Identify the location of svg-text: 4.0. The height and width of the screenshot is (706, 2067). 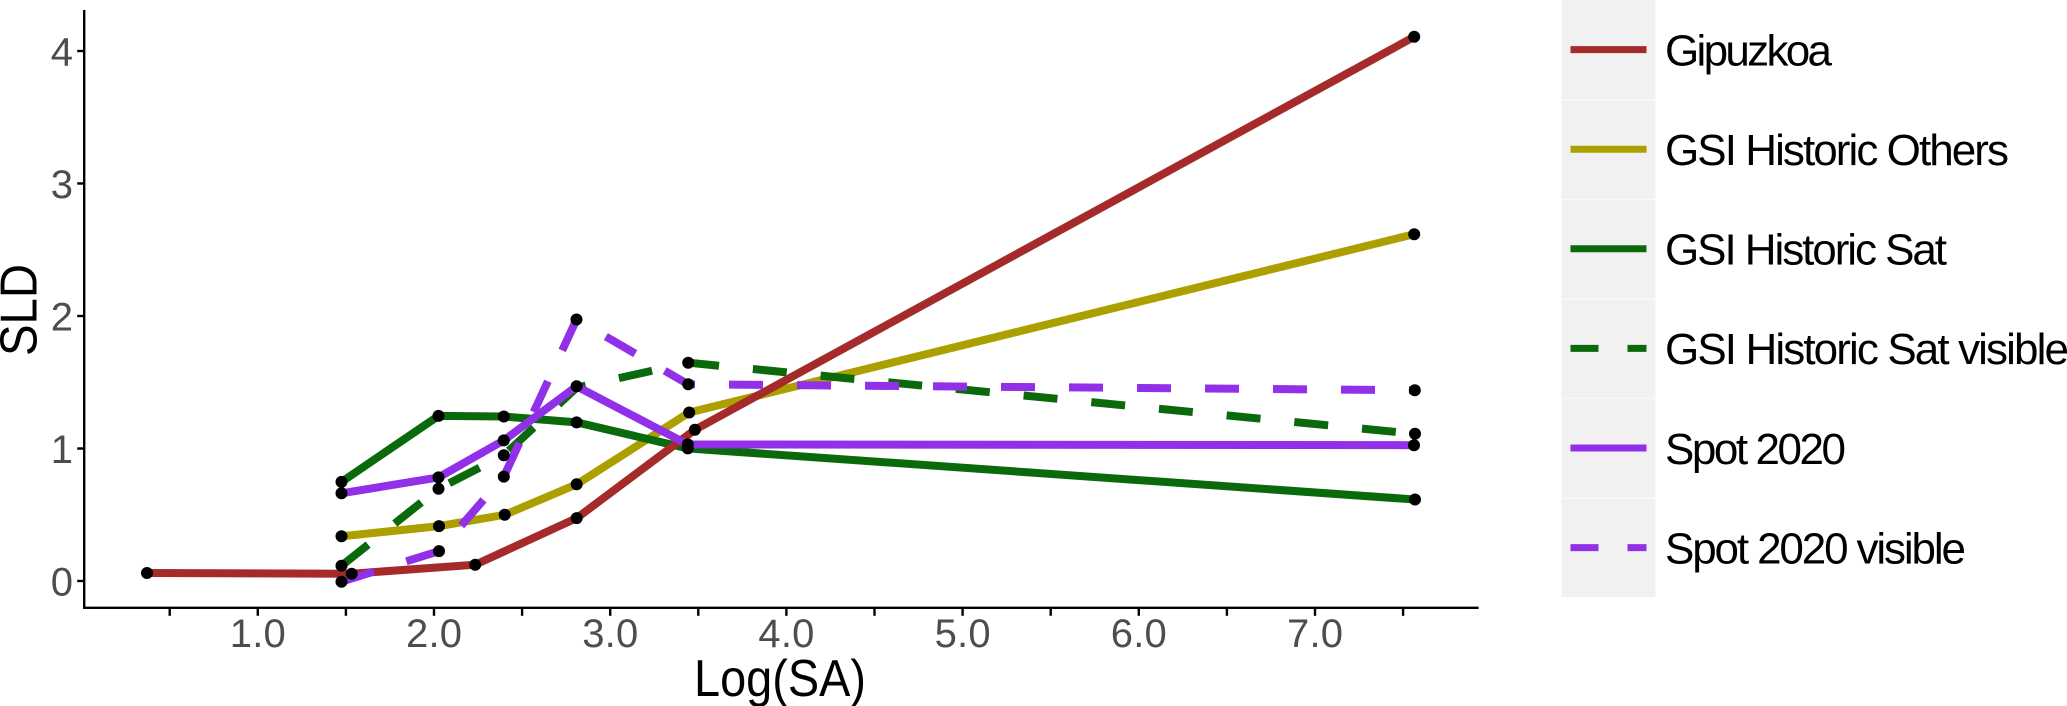
(786, 634).